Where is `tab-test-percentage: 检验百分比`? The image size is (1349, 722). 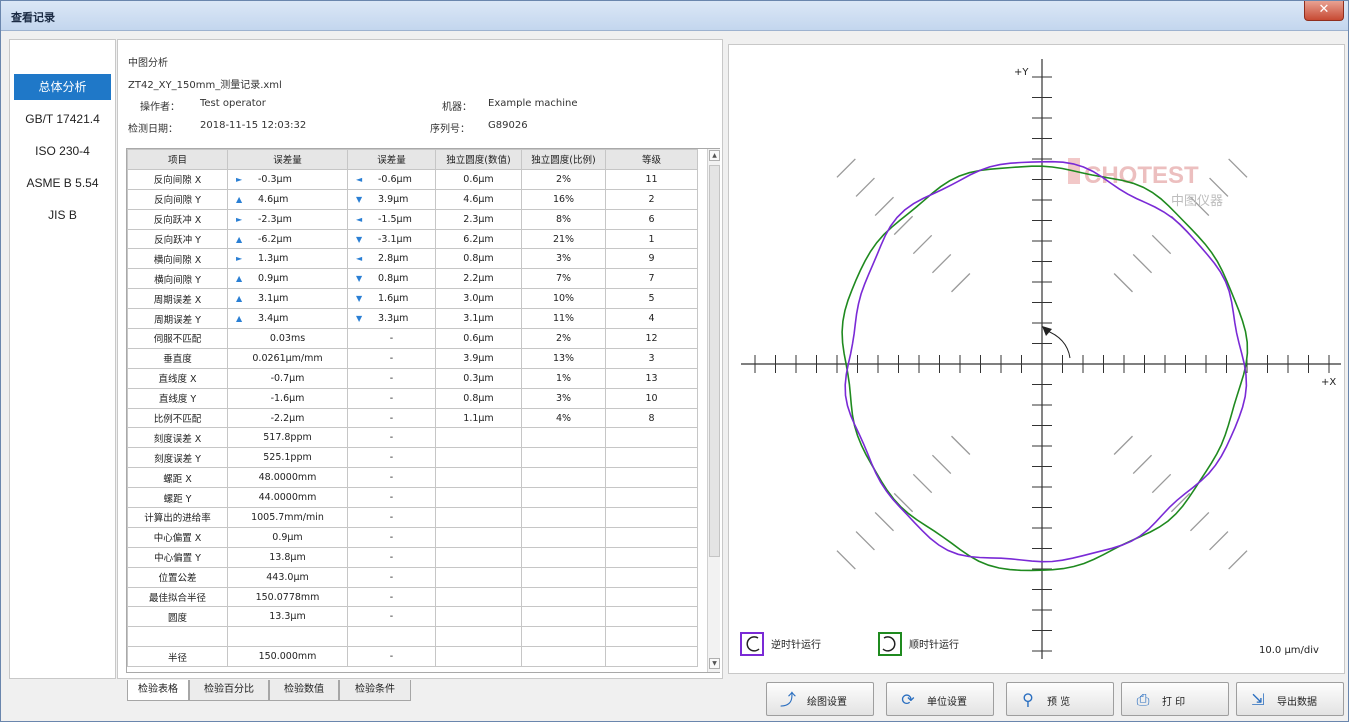
tab-test-percentage: 检验百分比 is located at coordinates (229, 690).